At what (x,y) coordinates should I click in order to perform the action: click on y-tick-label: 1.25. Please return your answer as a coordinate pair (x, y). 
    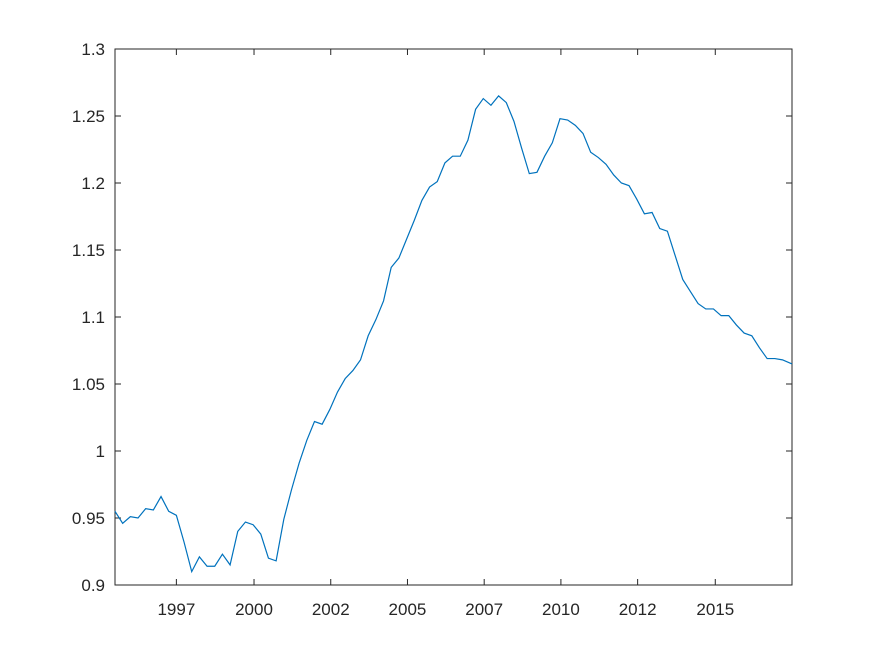
    Looking at the image, I should click on (88, 116).